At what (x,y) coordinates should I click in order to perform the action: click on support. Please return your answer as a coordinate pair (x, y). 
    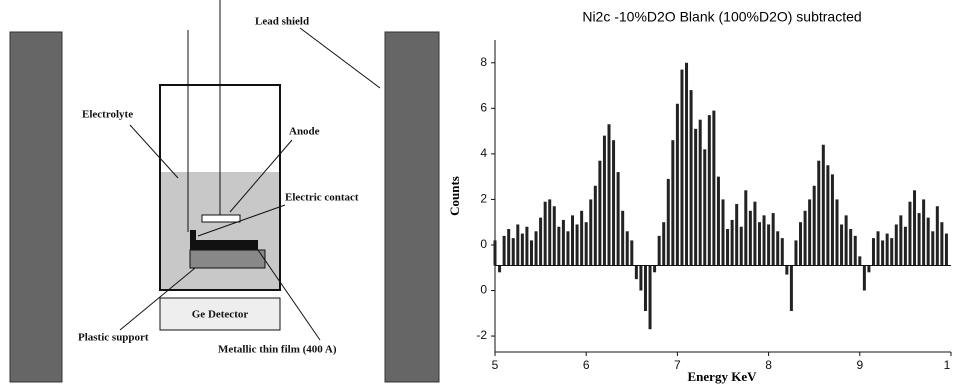
    Looking at the image, I should click on (227, 259).